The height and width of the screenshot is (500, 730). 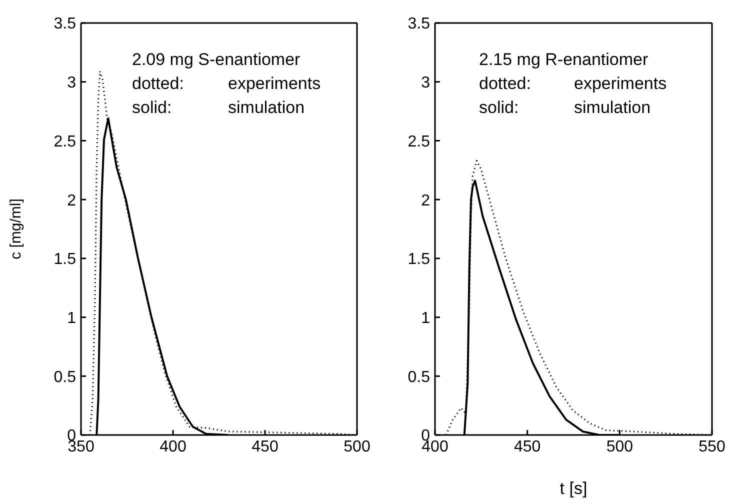 I want to click on x-axis-title: t [s], so click(x=574, y=488).